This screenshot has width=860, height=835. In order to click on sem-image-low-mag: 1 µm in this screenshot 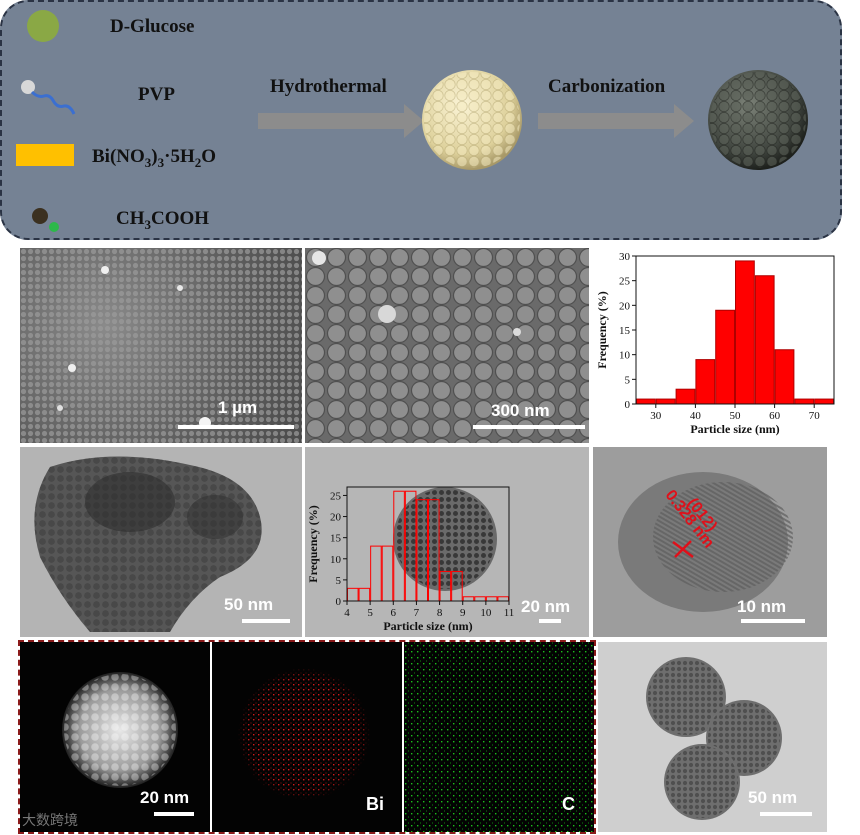, I will do `click(161, 345)`.